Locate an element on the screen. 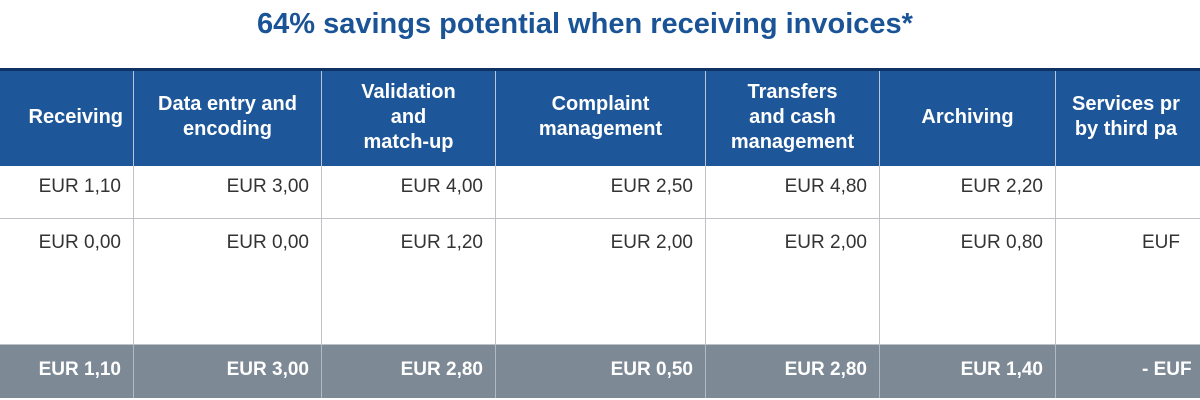 The height and width of the screenshot is (400, 1200). table-cell: EUR 1,20 is located at coordinates (409, 282).